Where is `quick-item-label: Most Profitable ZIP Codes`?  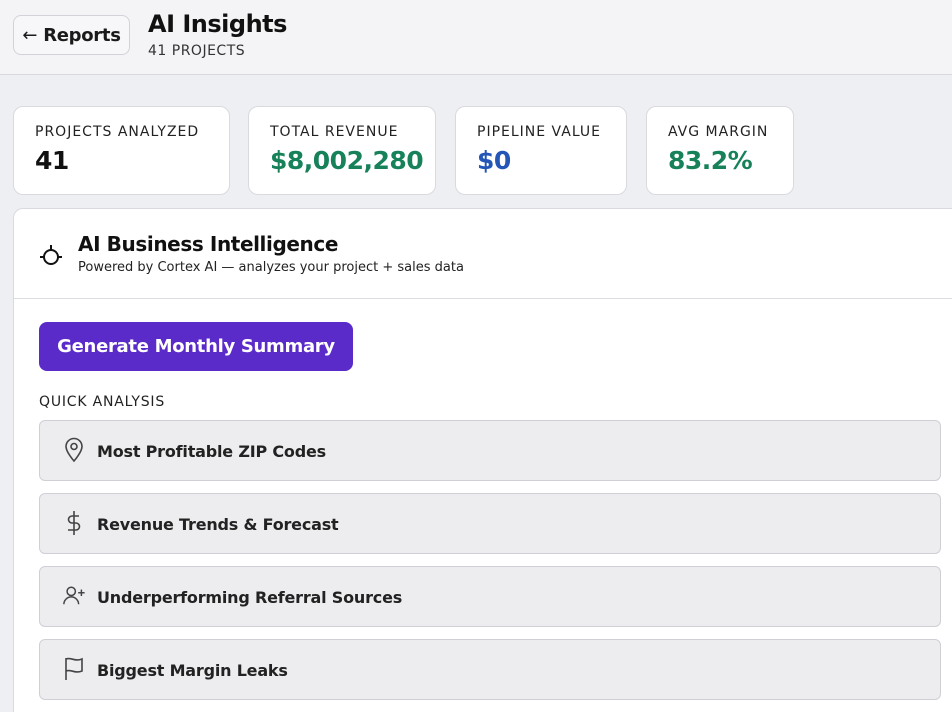 quick-item-label: Most Profitable ZIP Codes is located at coordinates (211, 451).